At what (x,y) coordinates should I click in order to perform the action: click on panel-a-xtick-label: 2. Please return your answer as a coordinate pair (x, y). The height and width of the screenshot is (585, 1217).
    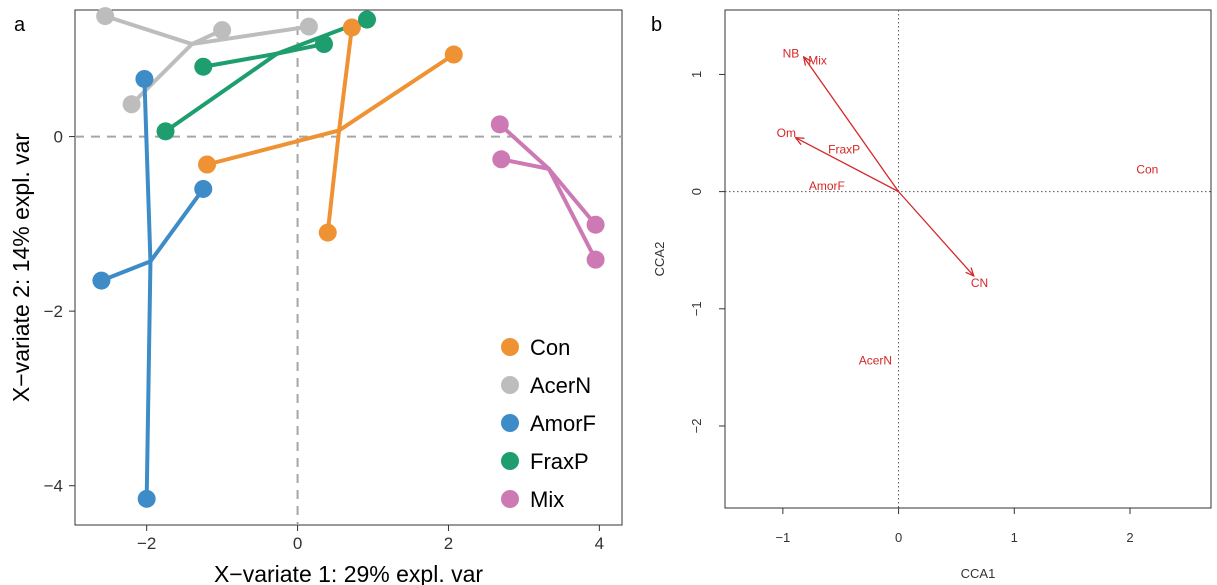
    Looking at the image, I should click on (448, 543).